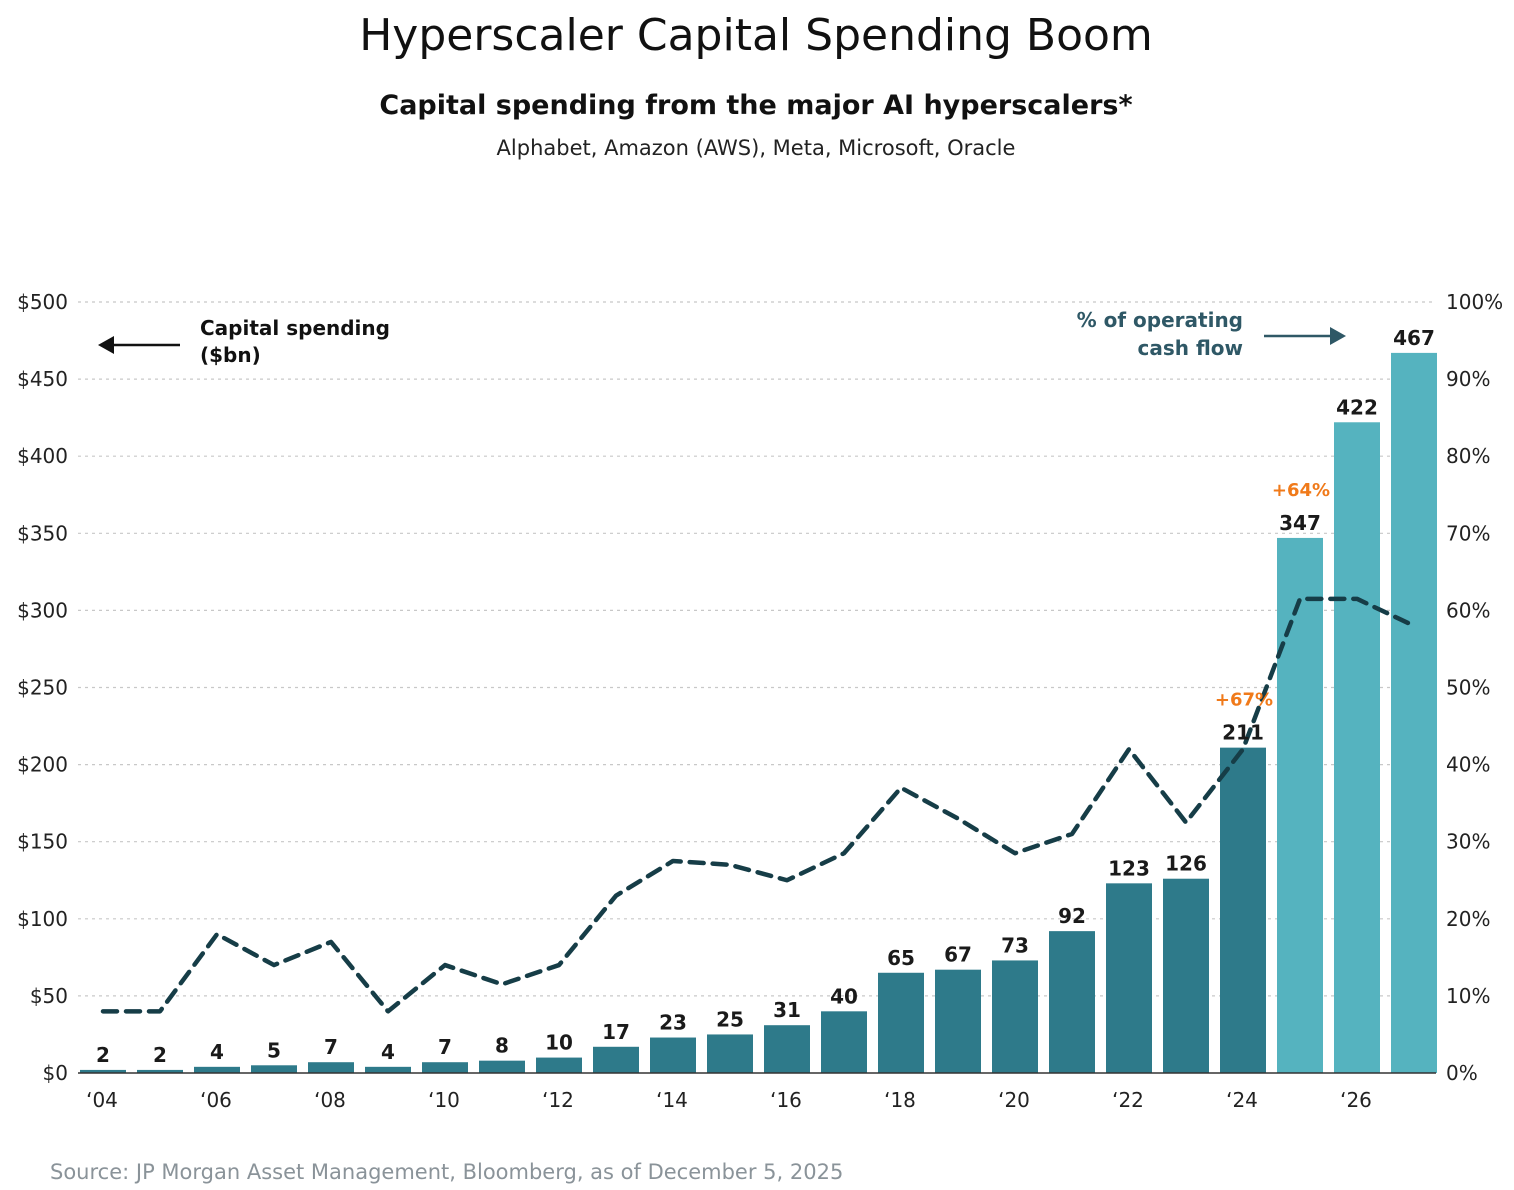 This screenshot has width=1514, height=1190. Describe the element at coordinates (786, 1100) in the screenshot. I see `x-axis-tick-label: ‘16` at that location.